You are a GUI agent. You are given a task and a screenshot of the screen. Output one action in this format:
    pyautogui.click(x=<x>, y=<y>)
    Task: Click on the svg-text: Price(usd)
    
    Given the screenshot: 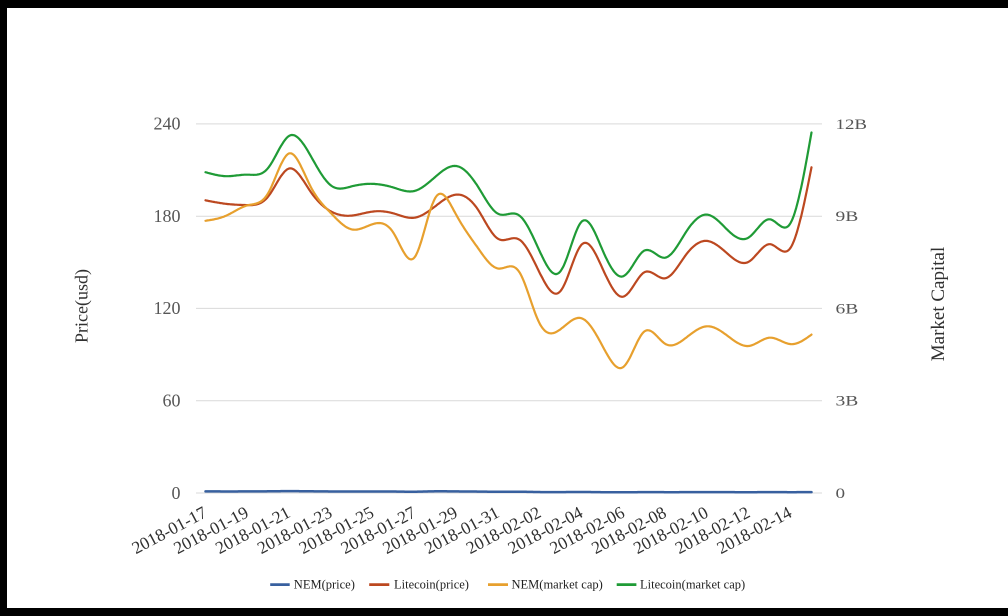 What is the action you would take?
    pyautogui.click(x=82, y=306)
    